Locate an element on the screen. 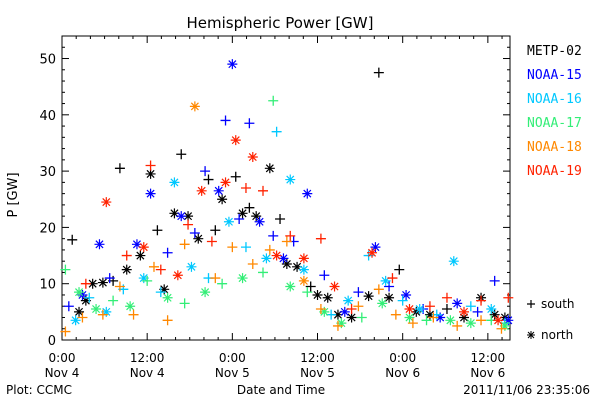 The image size is (600, 400). legend-entry: NOAA-15 is located at coordinates (554, 75).